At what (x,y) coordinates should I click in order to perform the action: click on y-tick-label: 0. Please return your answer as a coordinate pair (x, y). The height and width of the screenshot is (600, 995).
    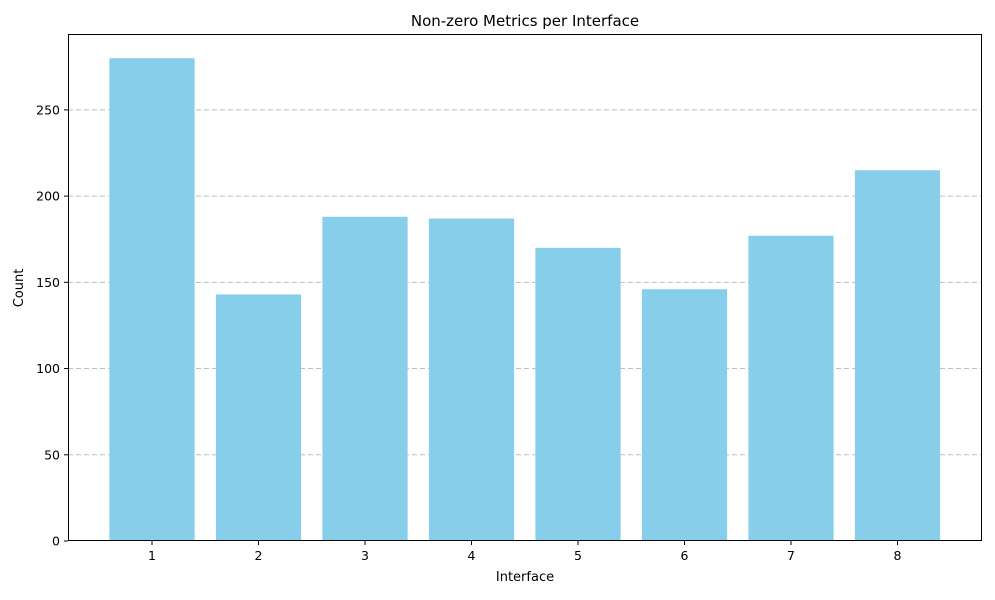
    Looking at the image, I should click on (56, 541).